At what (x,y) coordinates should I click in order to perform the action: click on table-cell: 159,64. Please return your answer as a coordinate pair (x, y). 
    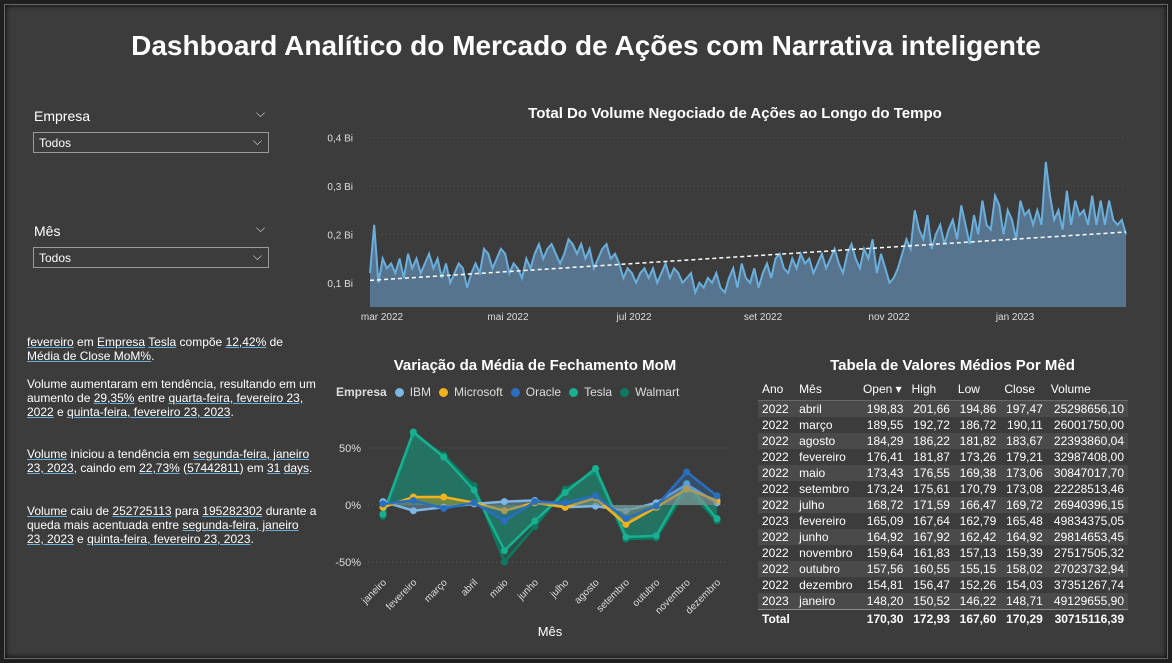
    Looking at the image, I should click on (885, 553).